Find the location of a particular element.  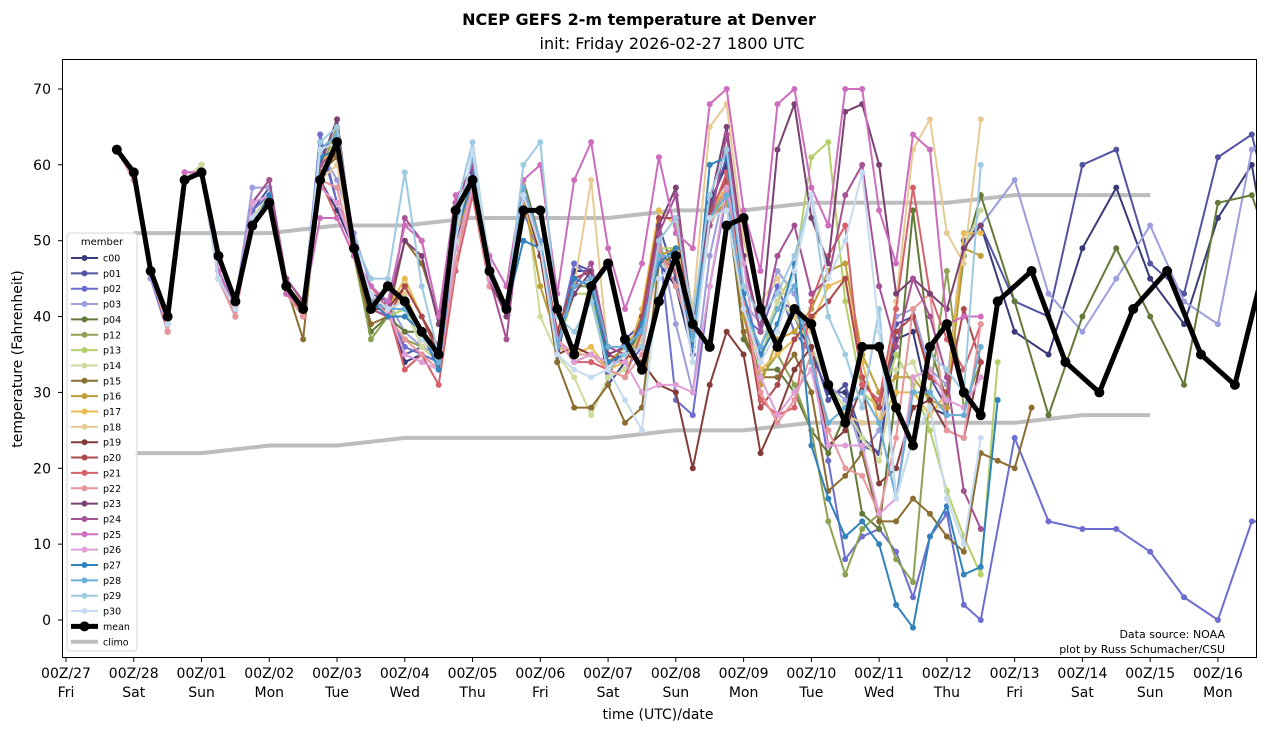

point-p23 is located at coordinates (879, 164).